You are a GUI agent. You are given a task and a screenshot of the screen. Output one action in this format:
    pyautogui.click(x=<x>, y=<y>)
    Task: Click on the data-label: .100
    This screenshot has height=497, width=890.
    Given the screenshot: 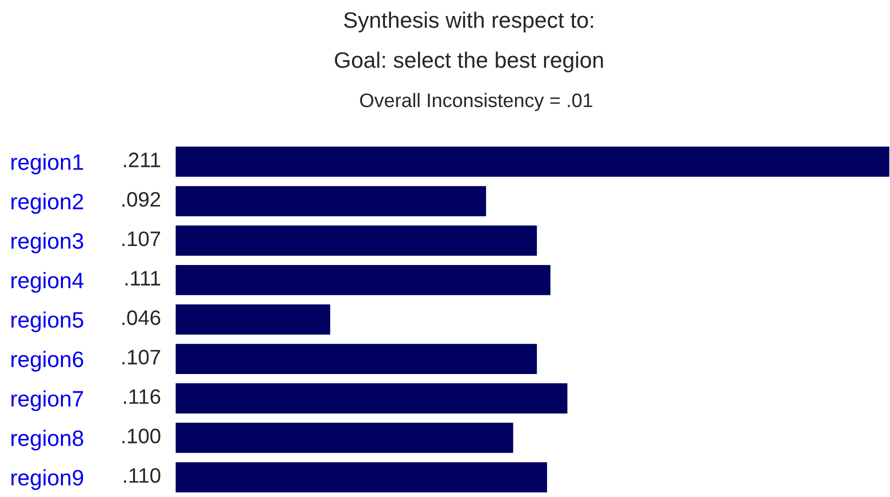 What is the action you would take?
    pyautogui.click(x=141, y=436)
    